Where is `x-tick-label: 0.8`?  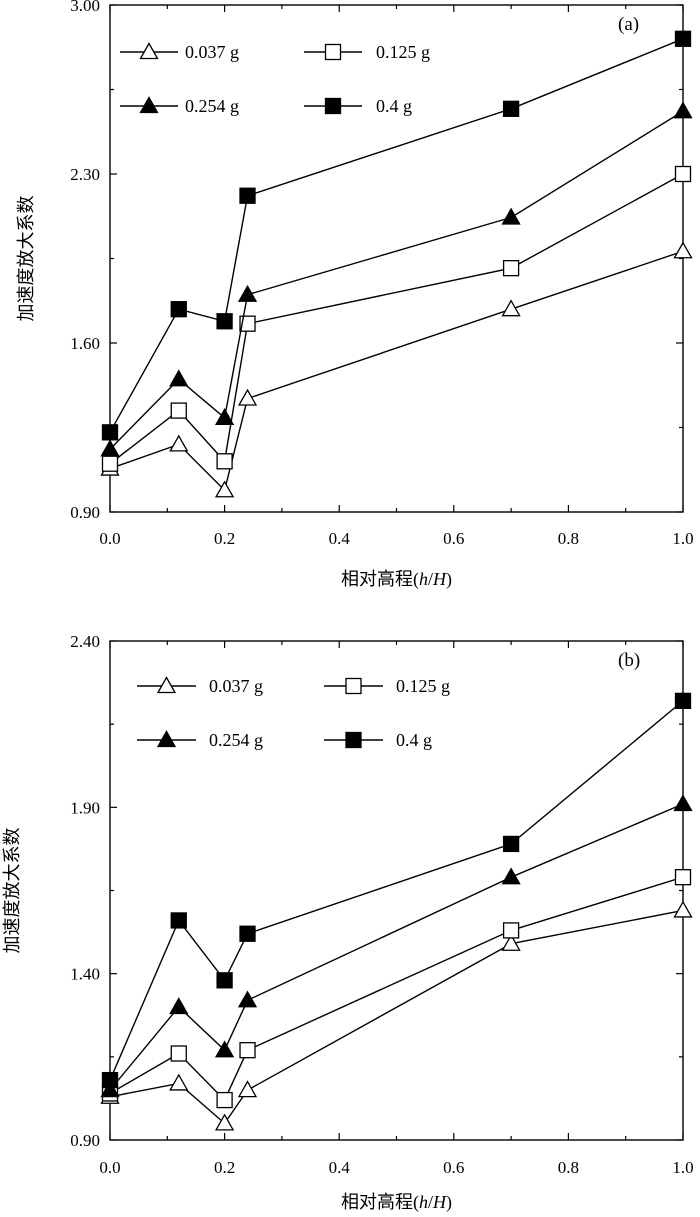
x-tick-label: 0.8 is located at coordinates (568, 1167).